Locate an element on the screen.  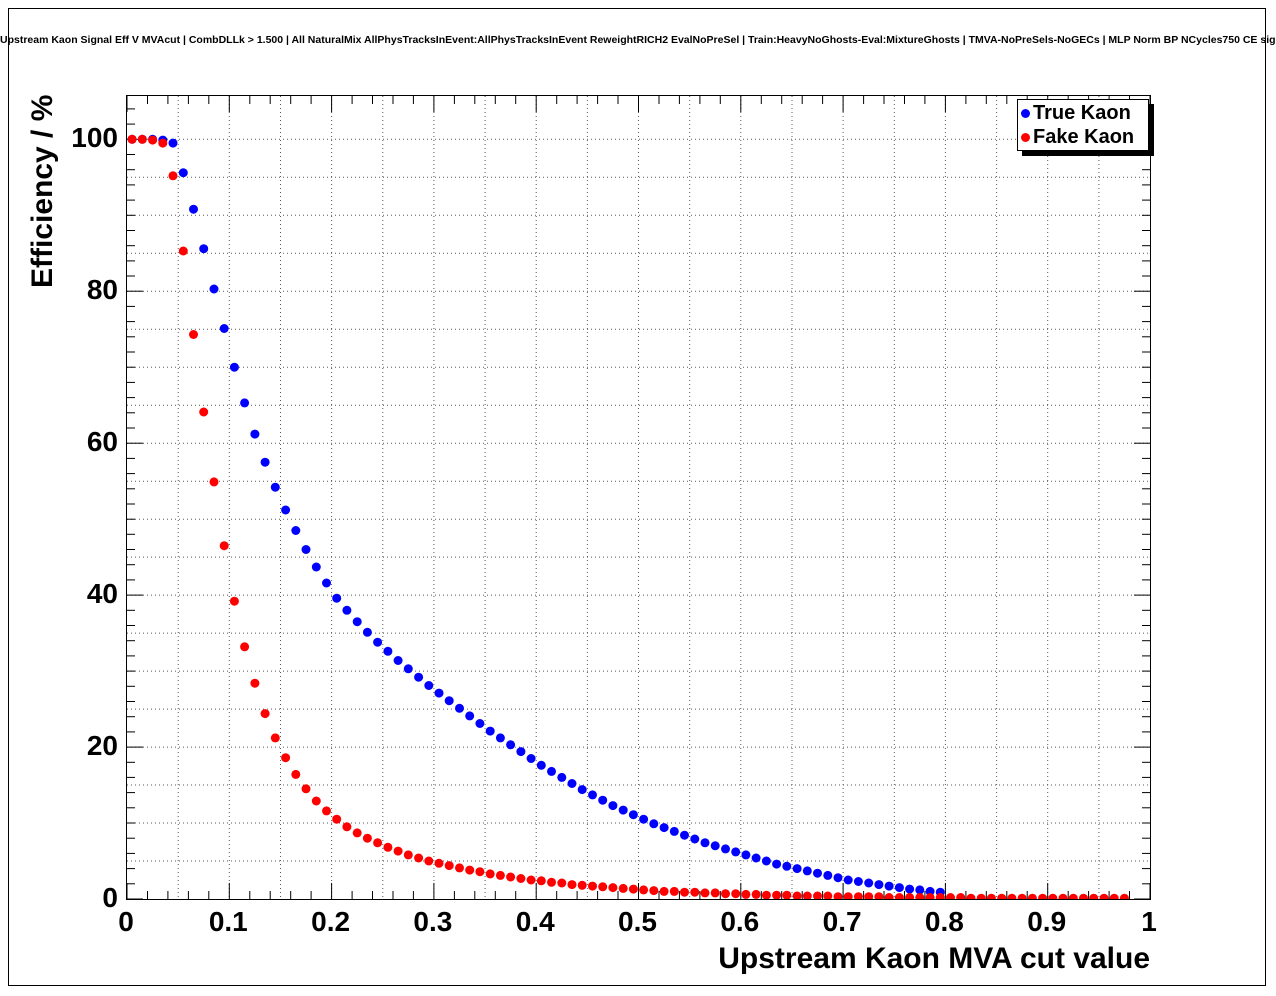
legend-entry-fake-kaon: Fake Kaon is located at coordinates (1083, 137).